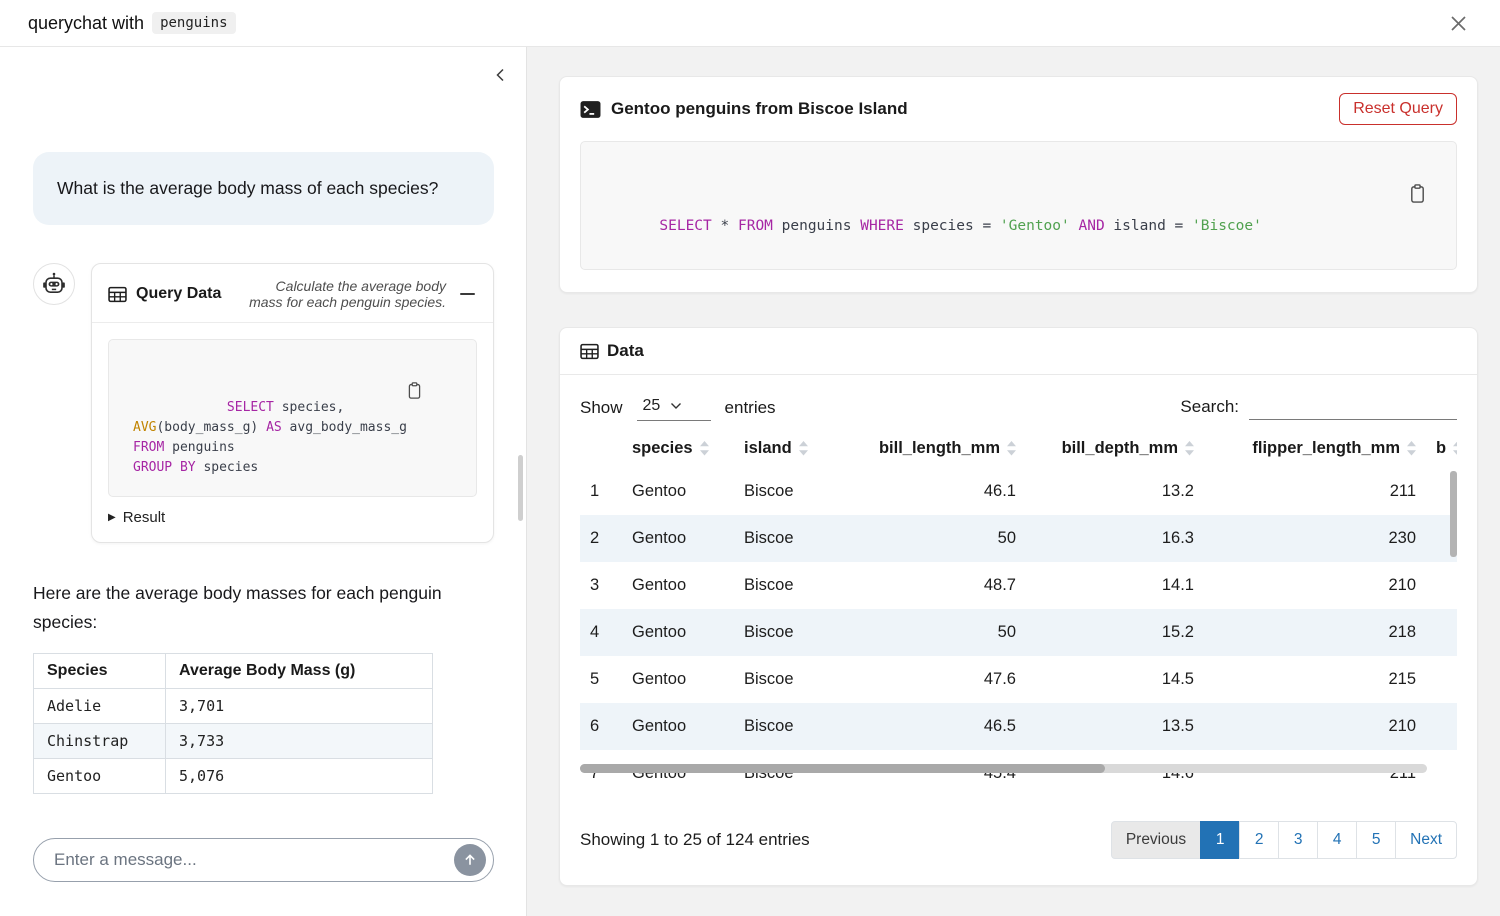 The height and width of the screenshot is (916, 1500). What do you see at coordinates (1441, 449) in the screenshot?
I see `sortable-column-header-b: b` at bounding box center [1441, 449].